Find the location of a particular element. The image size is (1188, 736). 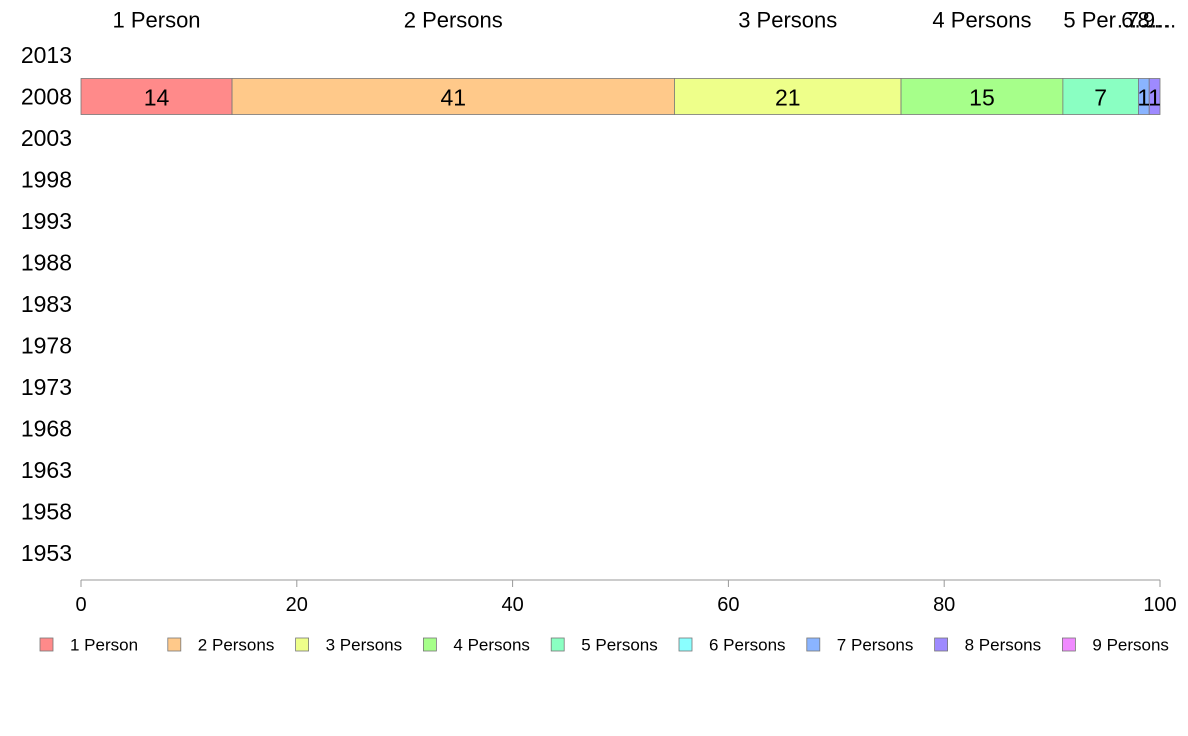

y-category-label: 1953 is located at coordinates (46, 553).